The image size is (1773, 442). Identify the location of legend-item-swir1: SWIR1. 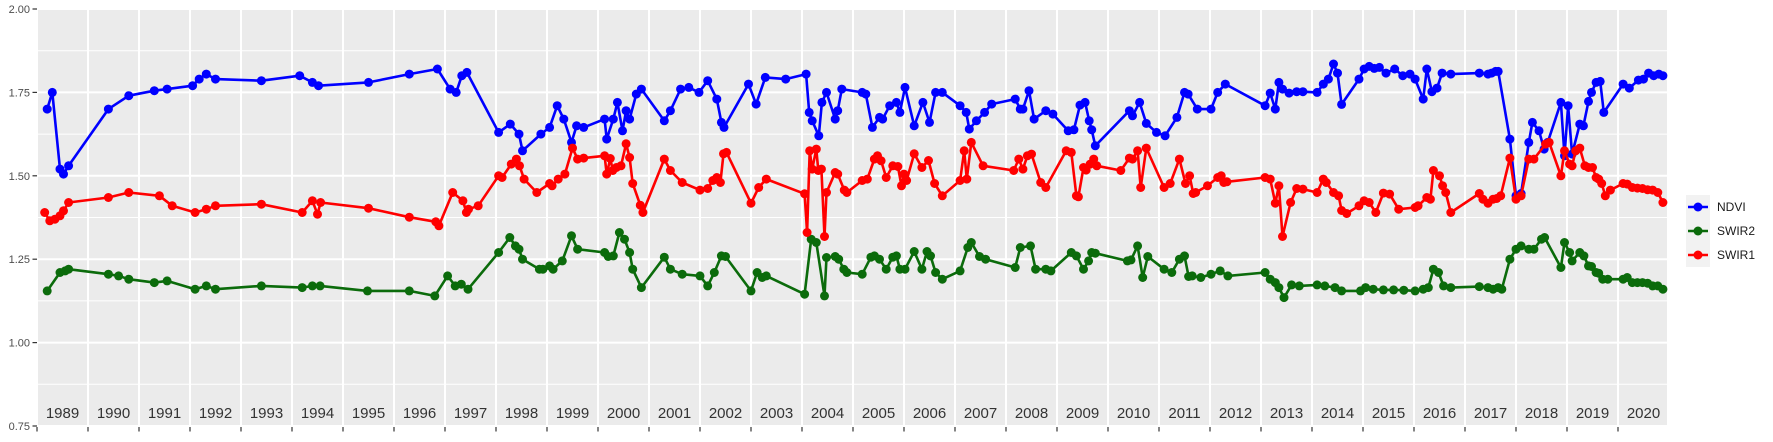
(1720, 255).